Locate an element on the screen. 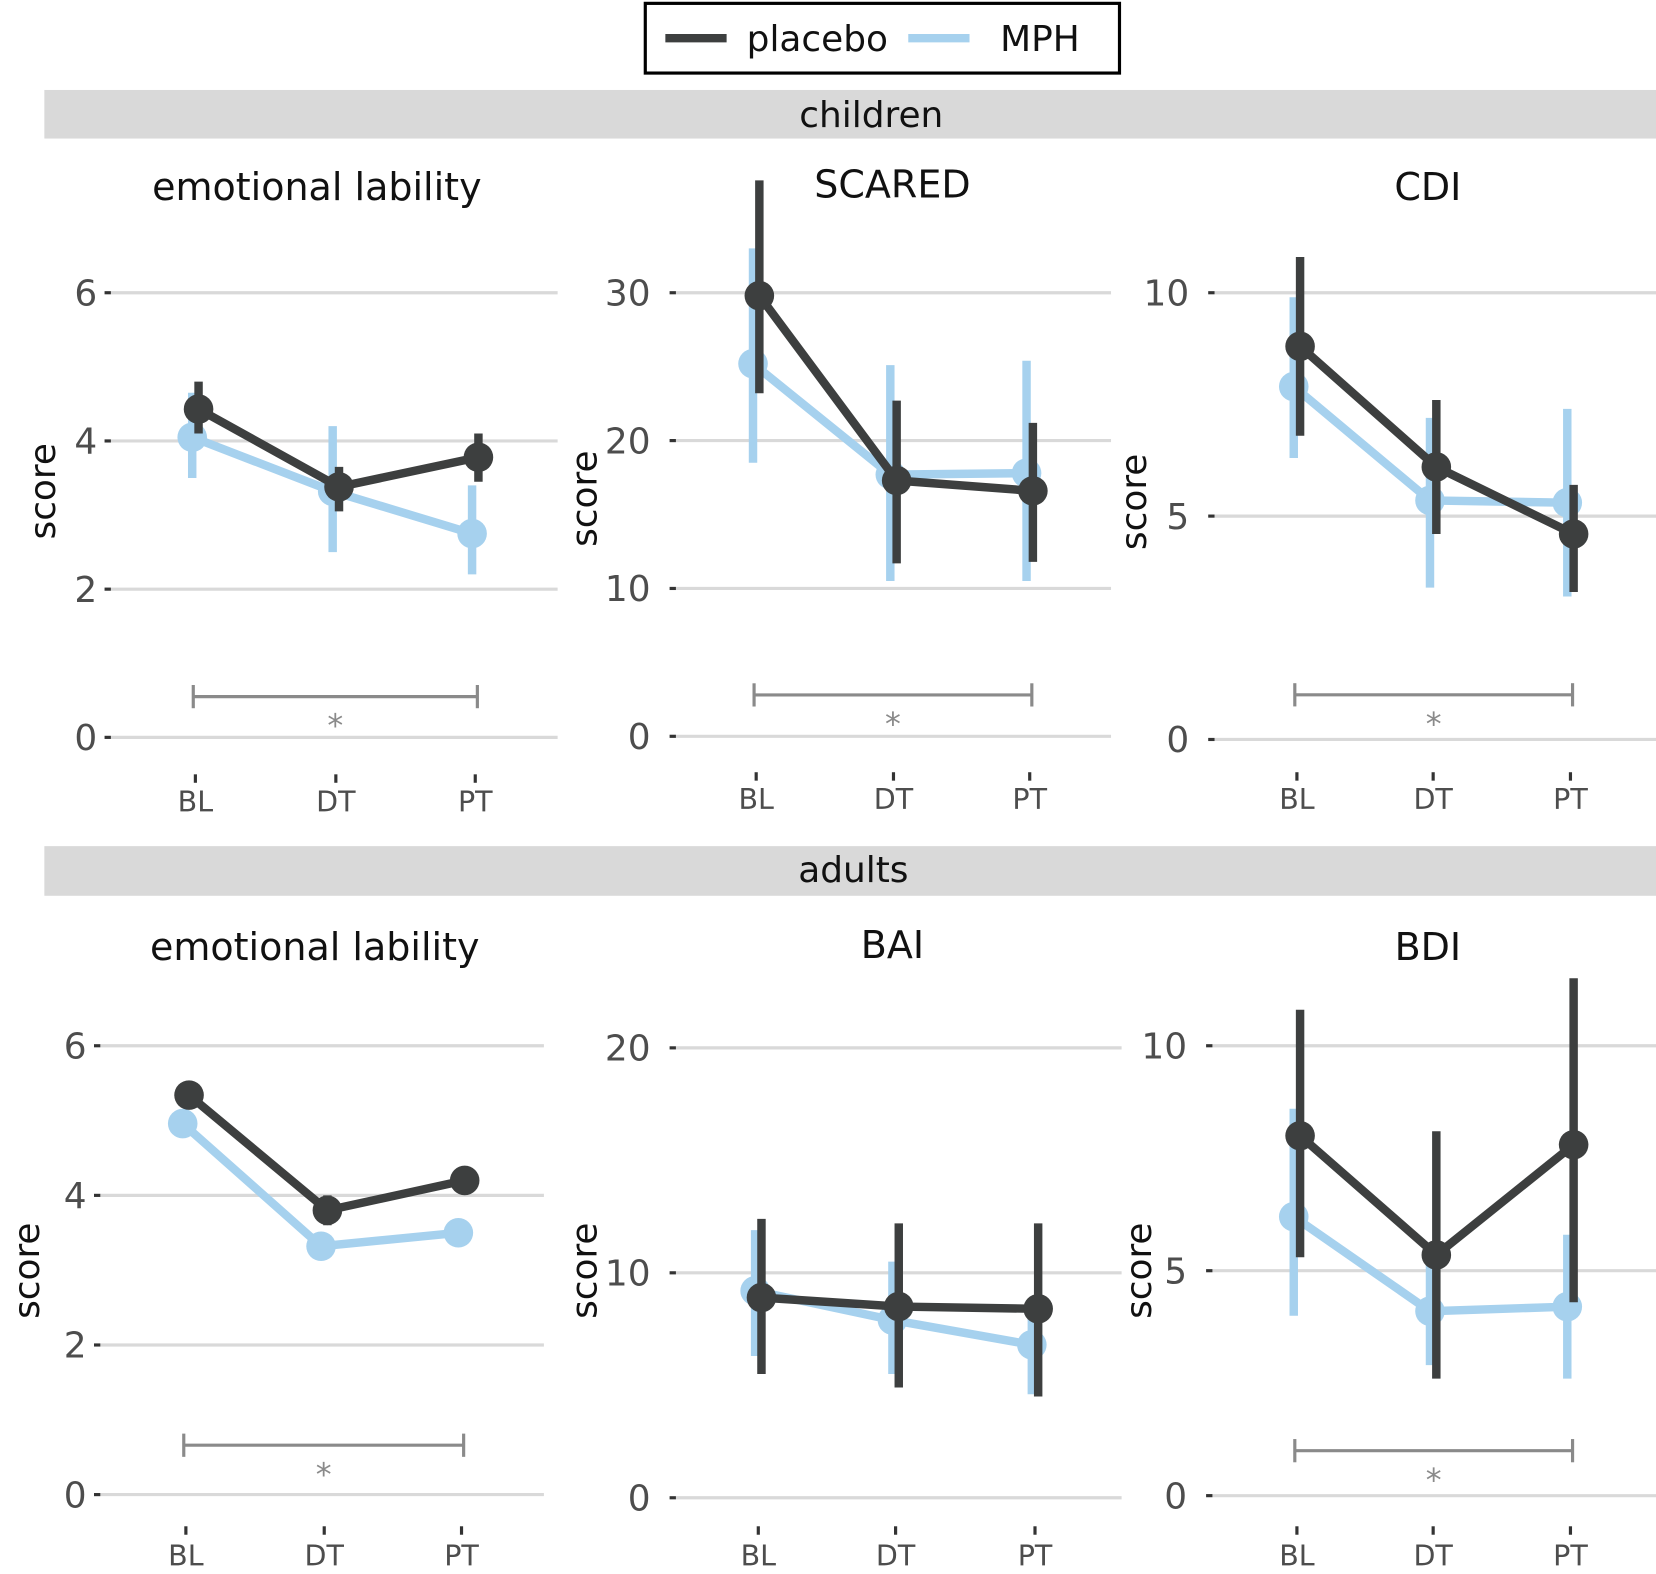 Image resolution: width=1656 pixels, height=1574 pixels. panel-children-2: CDI score 0 5 10 BL DT PT * is located at coordinates (1385, 490).